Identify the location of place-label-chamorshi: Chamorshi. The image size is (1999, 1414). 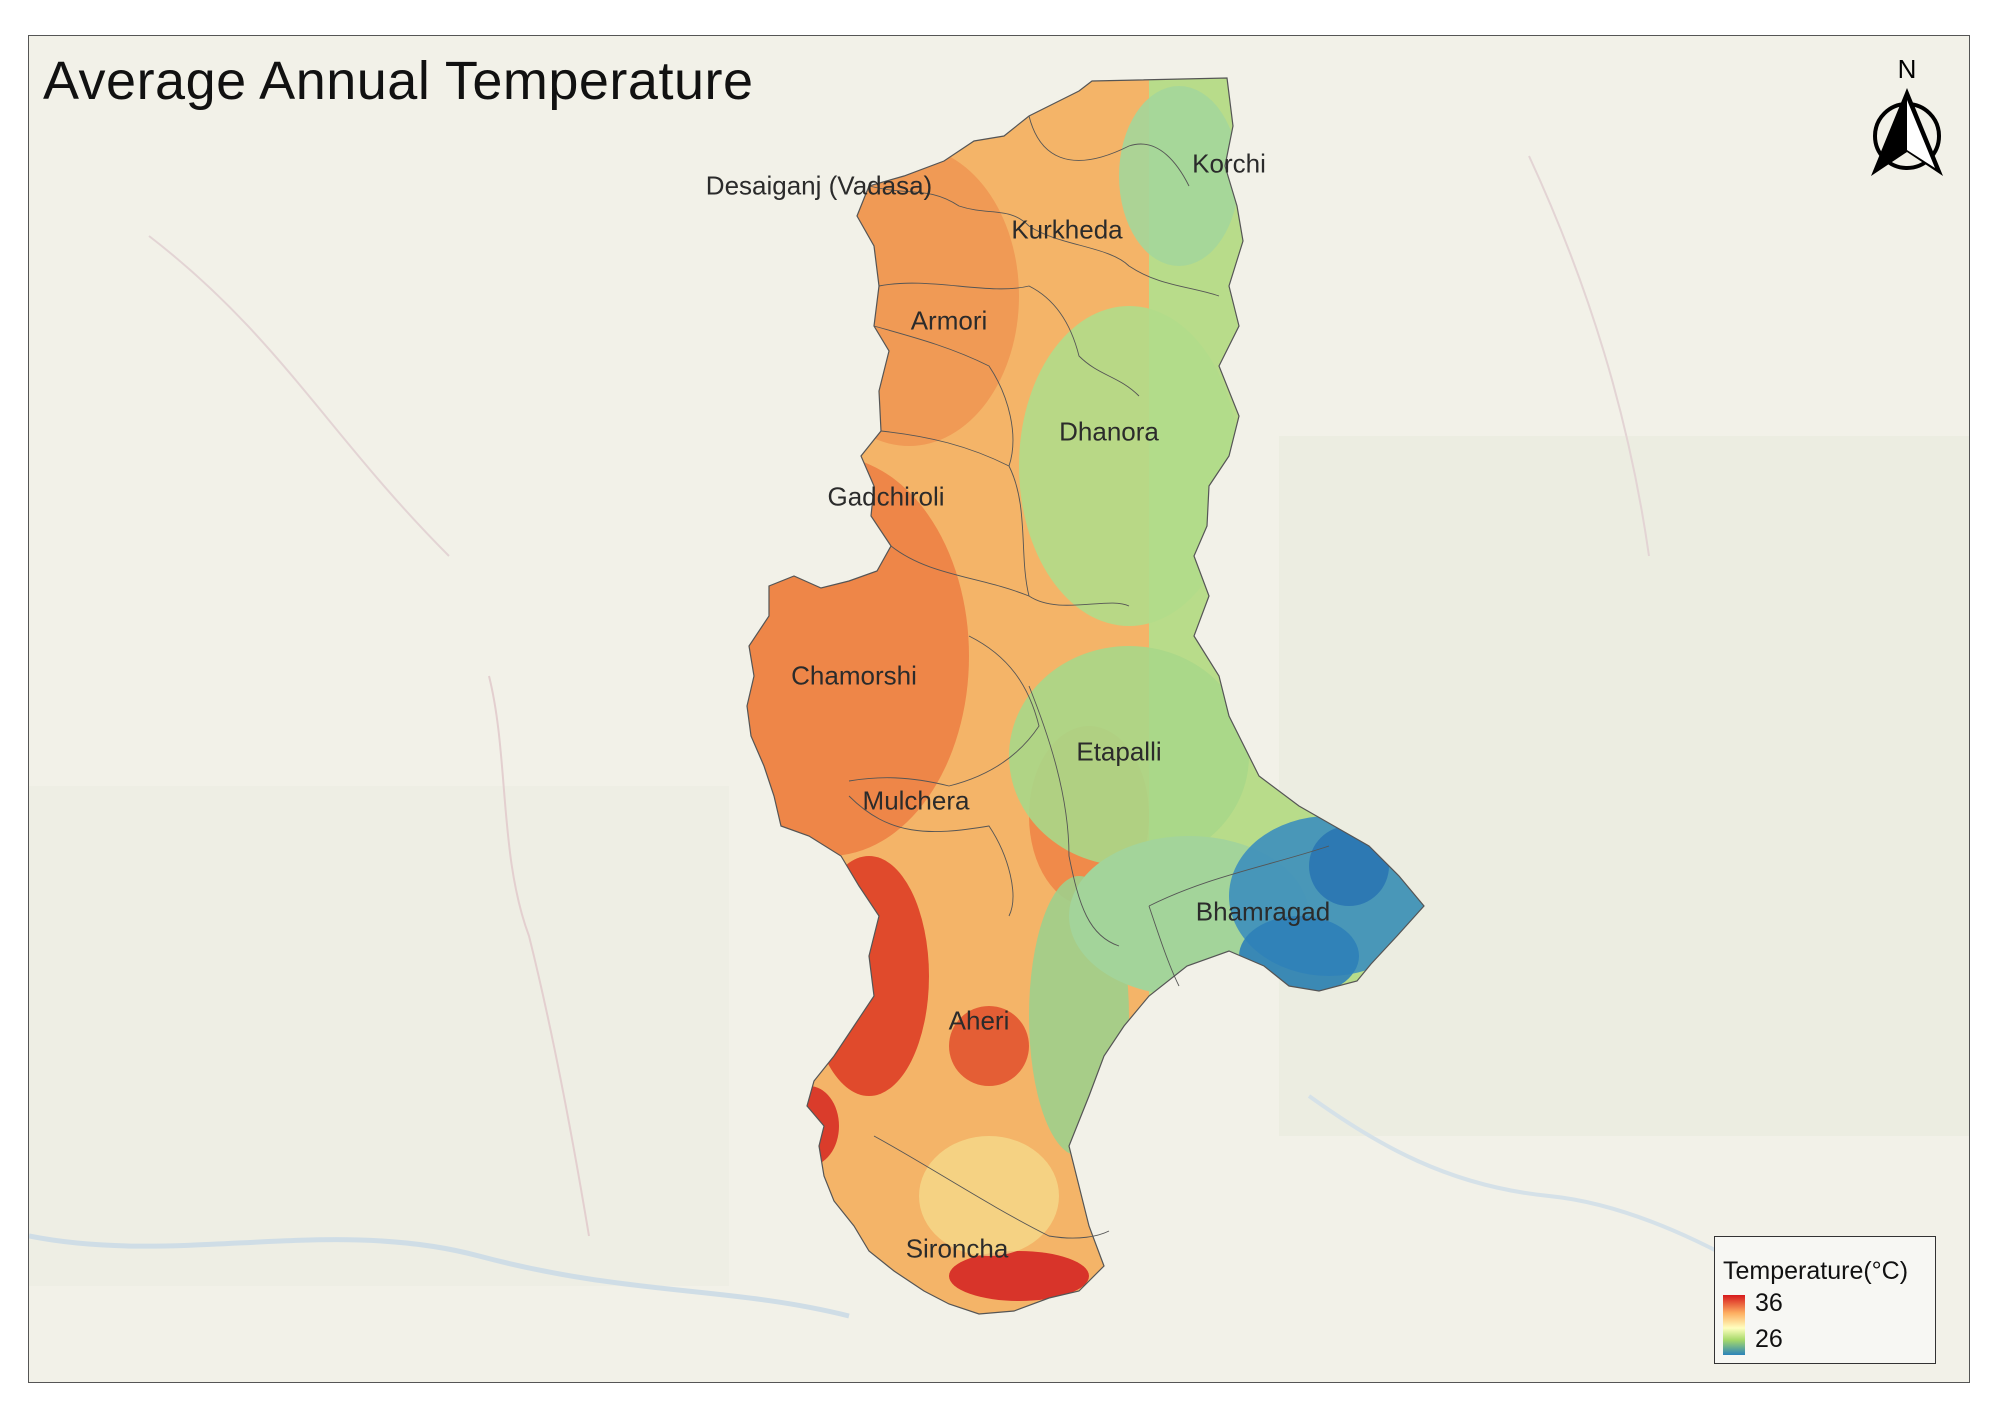
(854, 675).